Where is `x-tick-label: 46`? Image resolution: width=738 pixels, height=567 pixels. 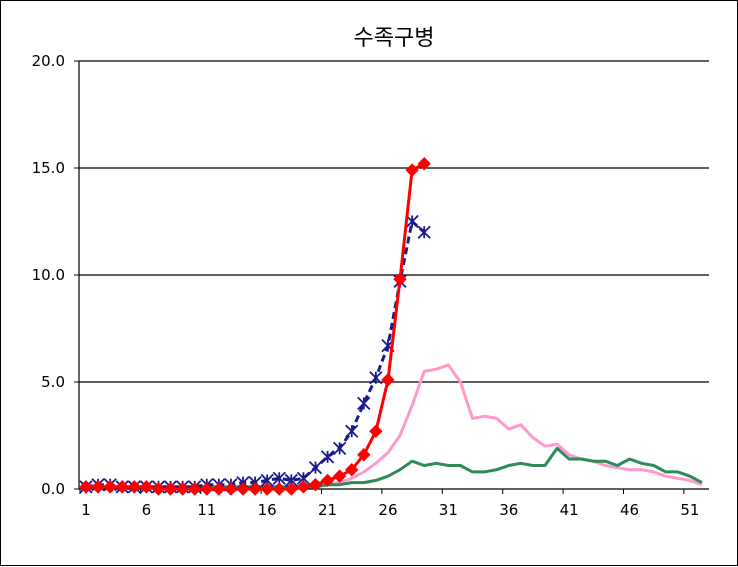
x-tick-label: 46 is located at coordinates (629, 510).